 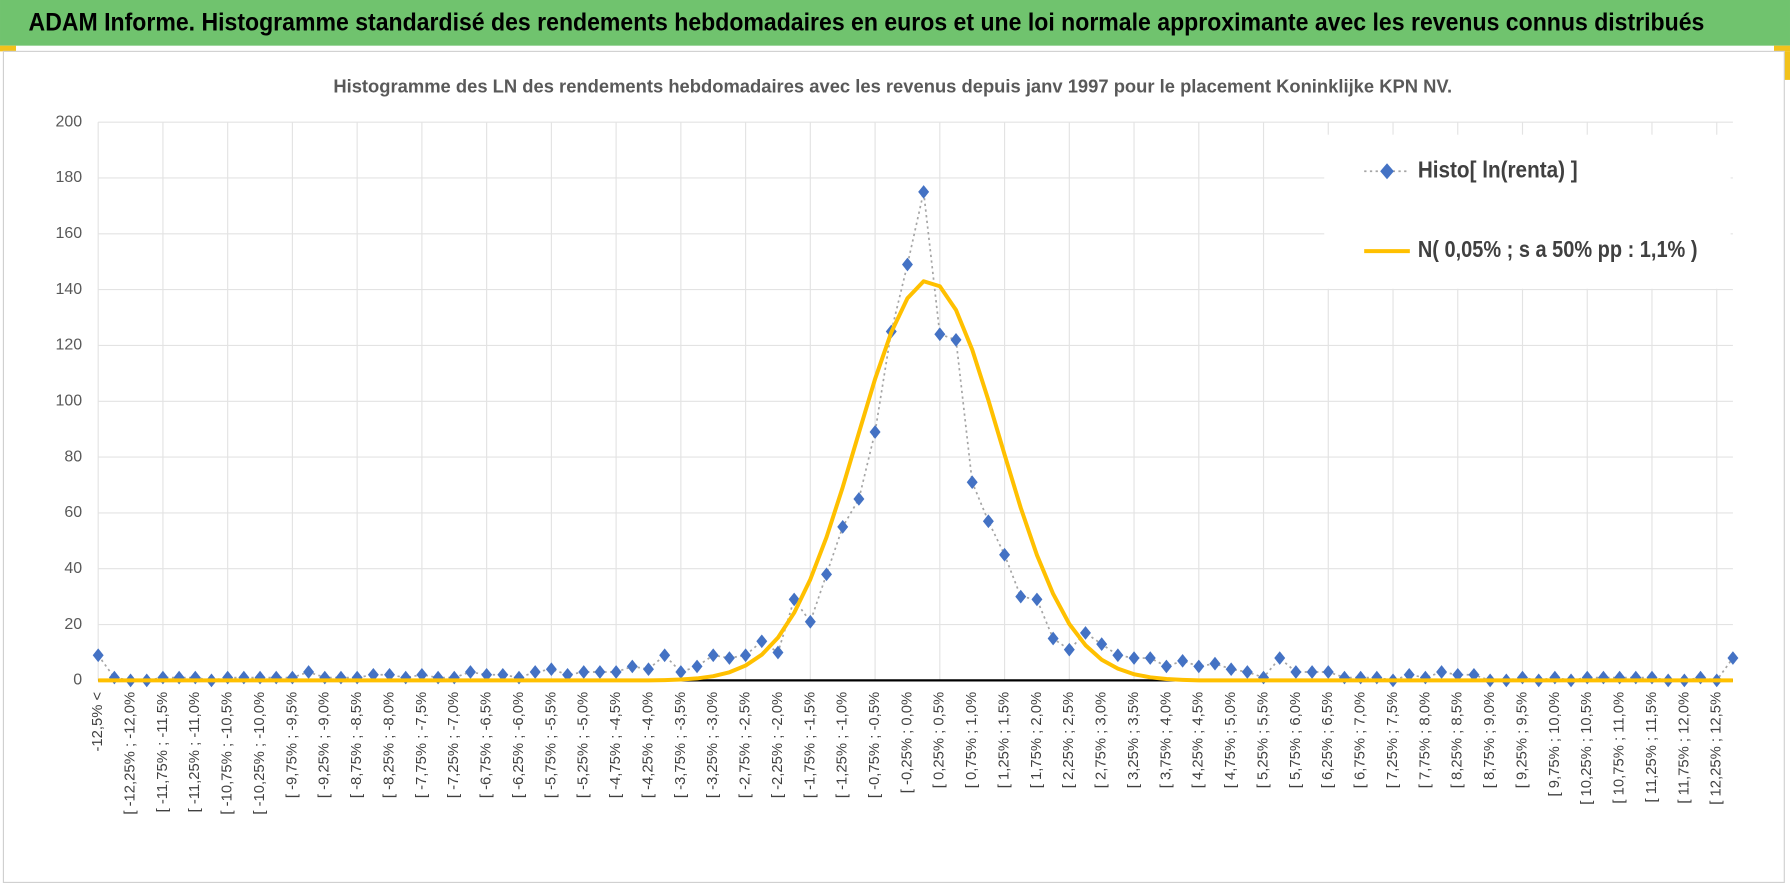 What do you see at coordinates (130, 753) in the screenshot?
I see `x-tick-label: [ -12,25% ; -12,0%` at bounding box center [130, 753].